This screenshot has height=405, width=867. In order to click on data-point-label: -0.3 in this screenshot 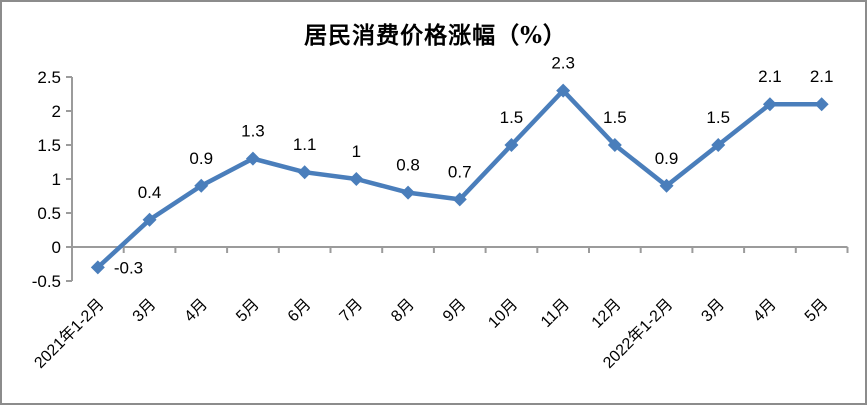, I will do `click(128, 267)`.